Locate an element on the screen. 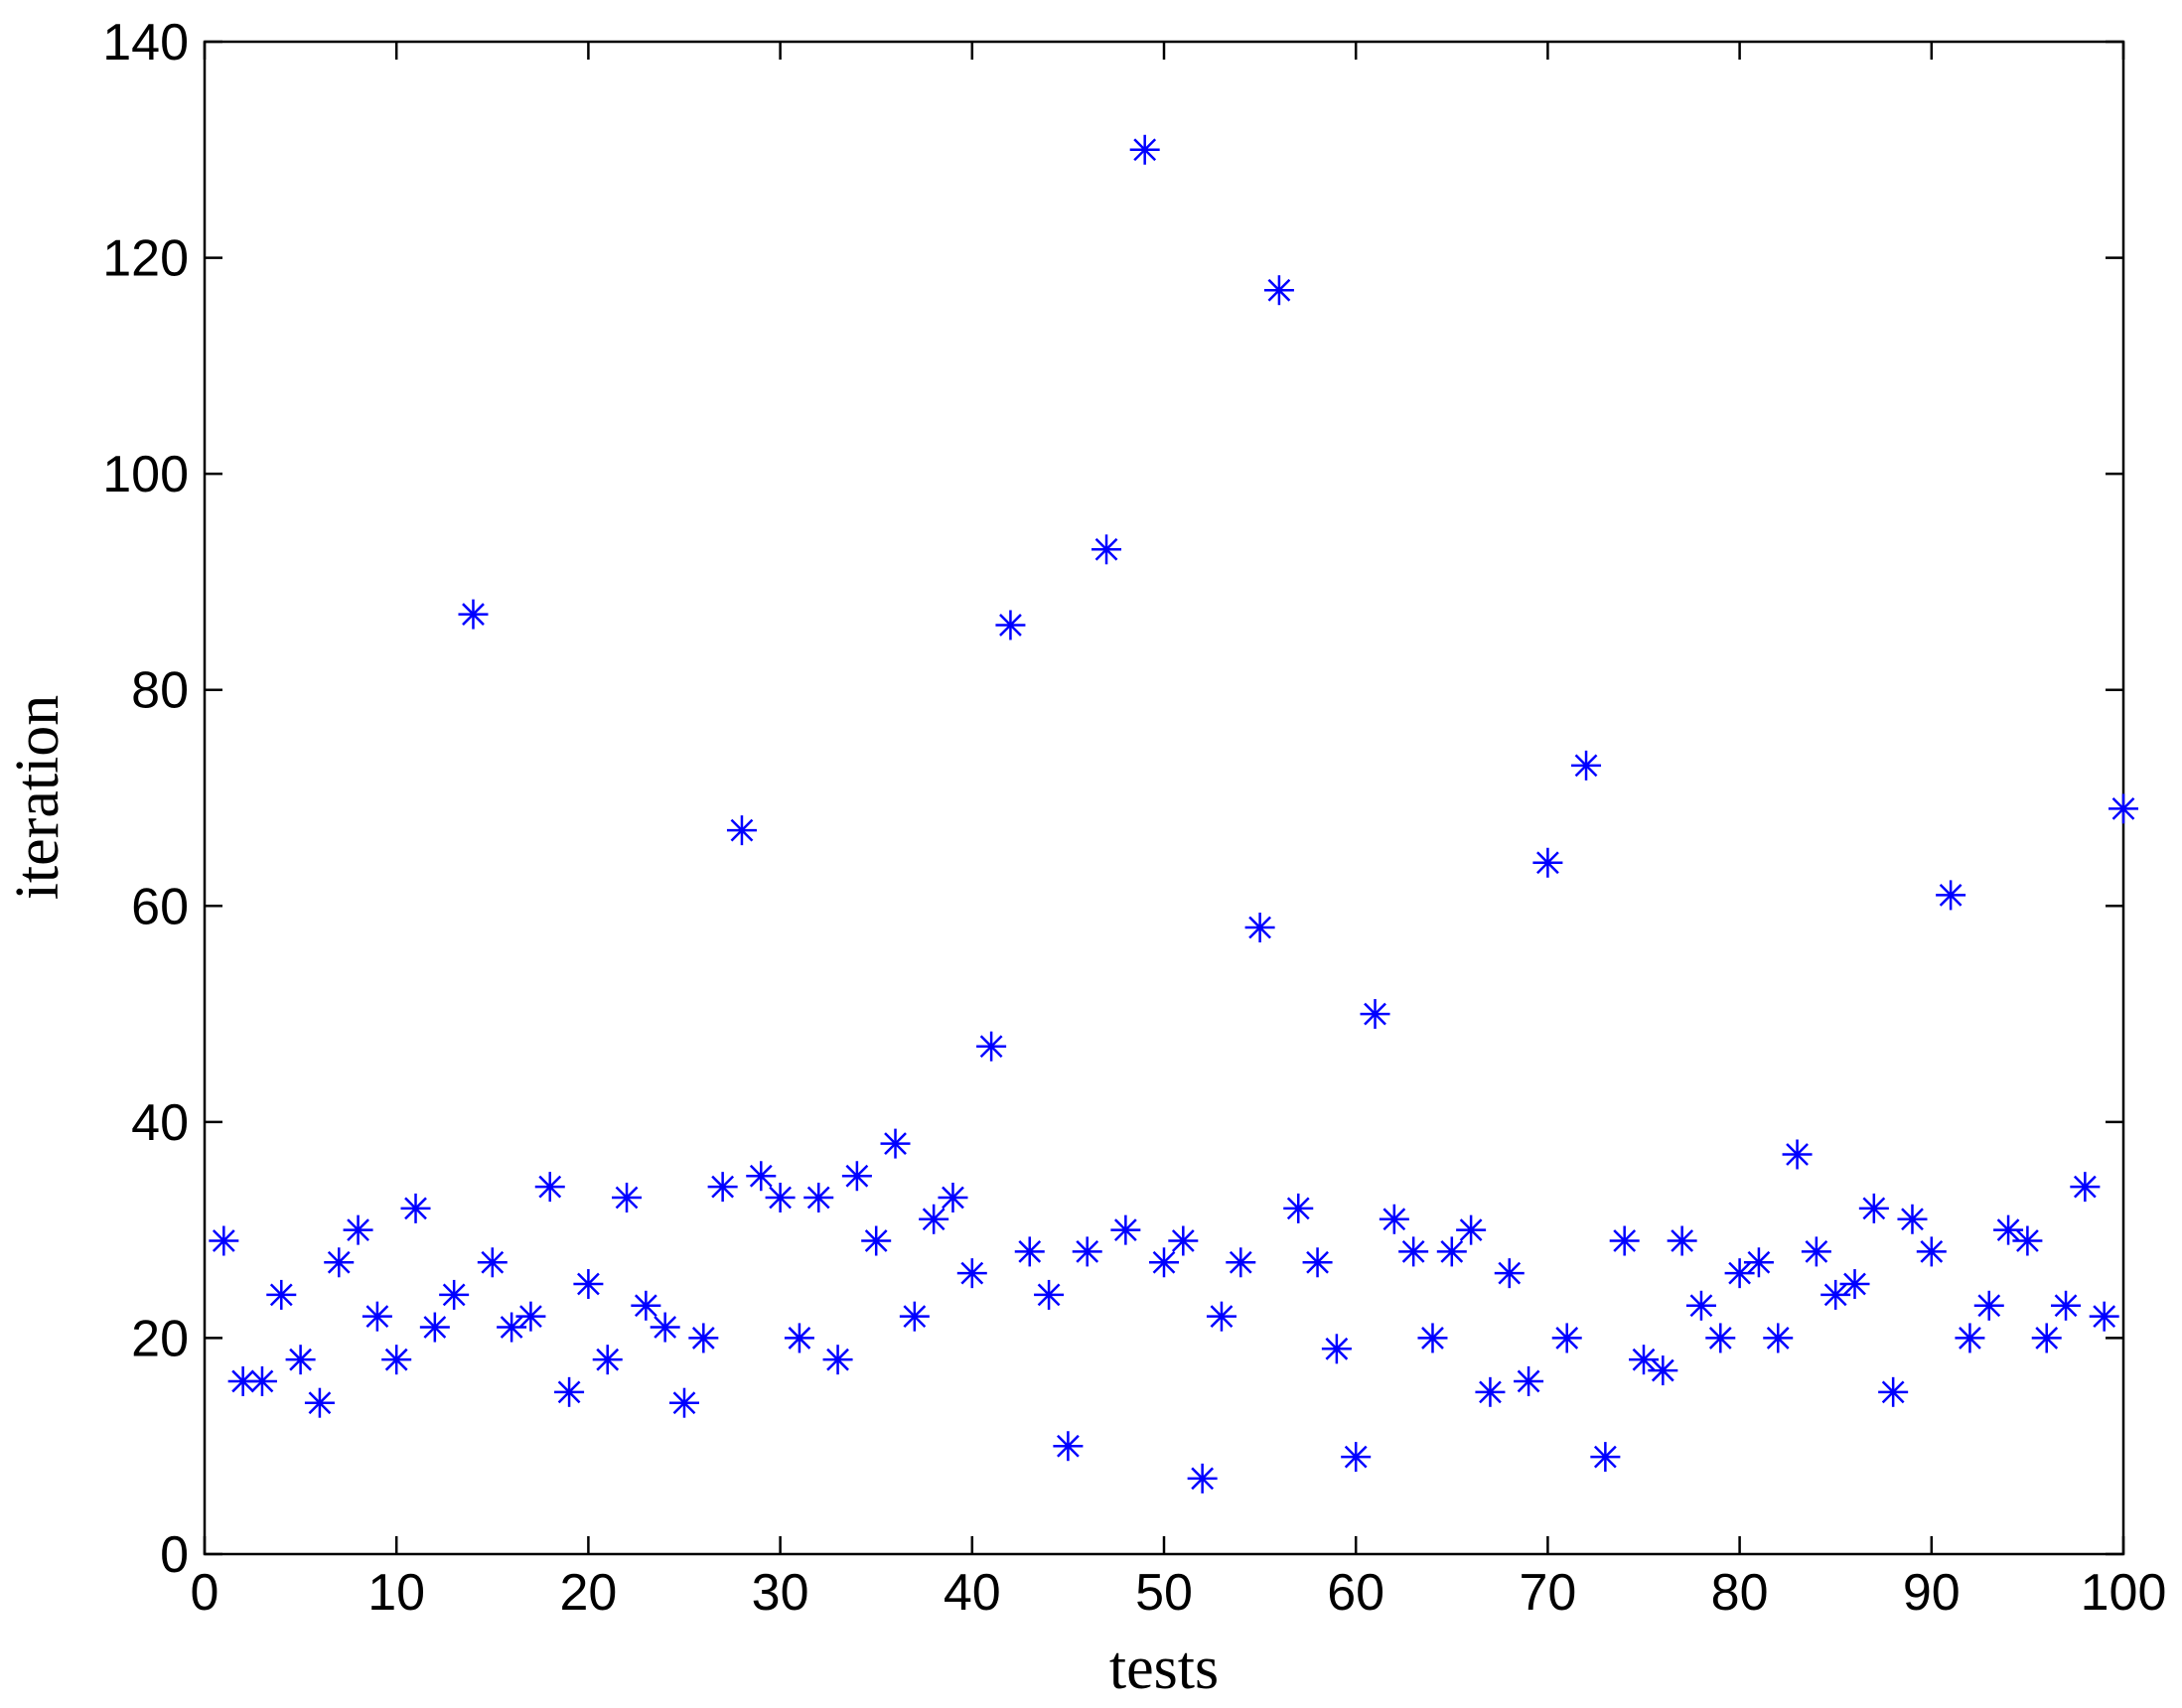 The image size is (2182, 1708). x-tick-label: 40 is located at coordinates (972, 1593).